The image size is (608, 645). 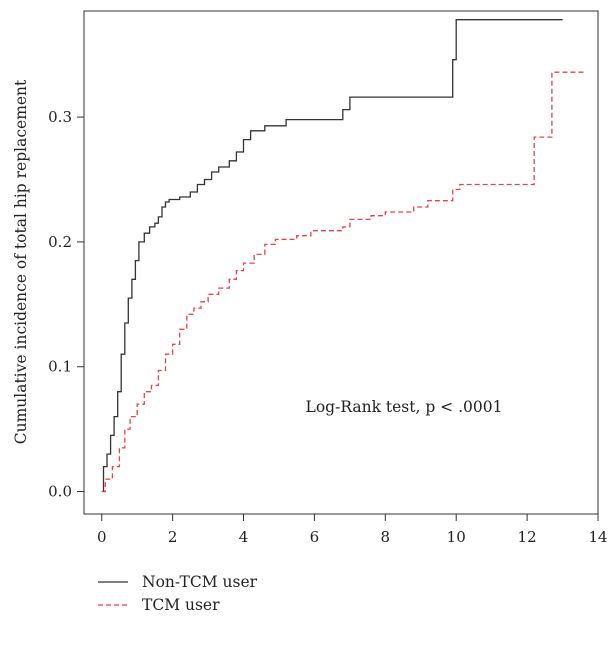 What do you see at coordinates (178, 593) in the screenshot?
I see `legend: Non-TCM user TCM user` at bounding box center [178, 593].